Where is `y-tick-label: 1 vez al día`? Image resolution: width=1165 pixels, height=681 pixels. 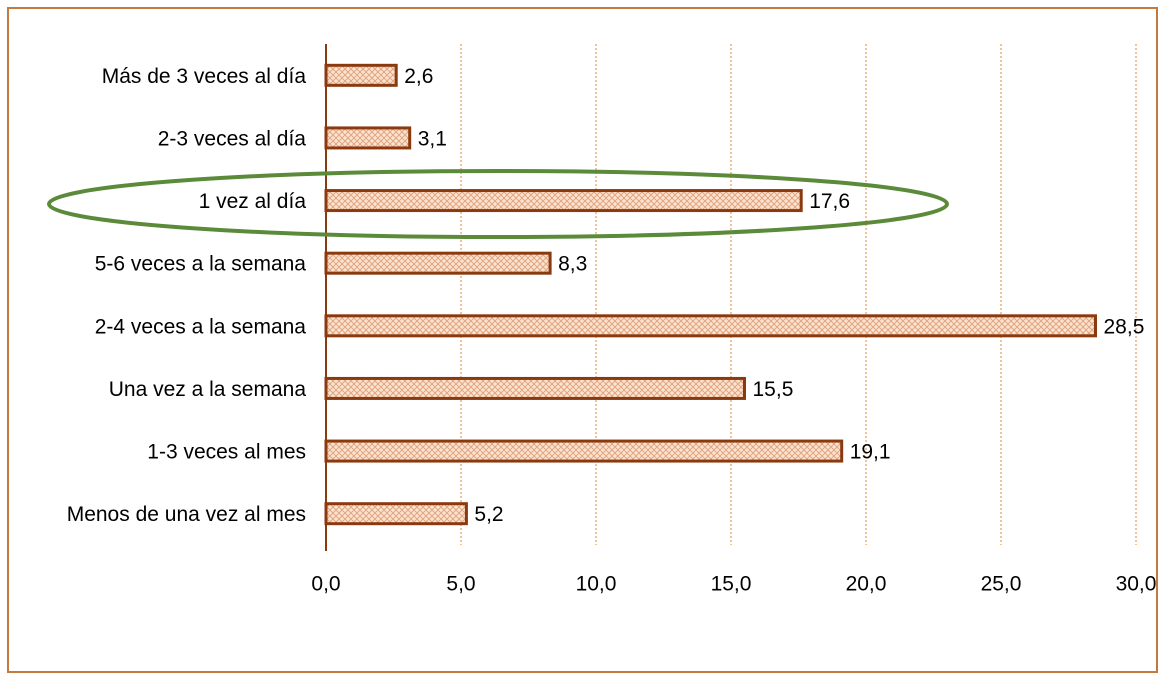 y-tick-label: 1 vez al día is located at coordinates (253, 201).